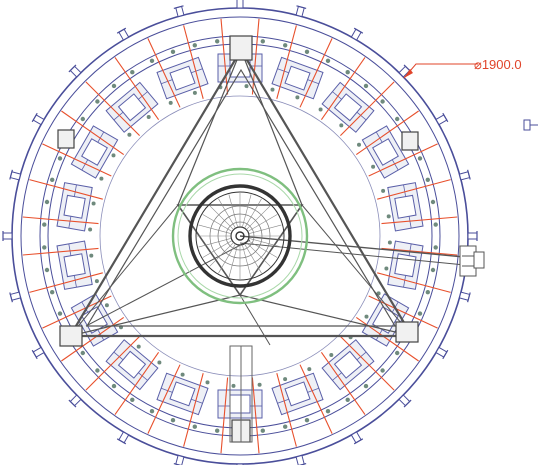  I want to click on central-hub, so click(240, 236).